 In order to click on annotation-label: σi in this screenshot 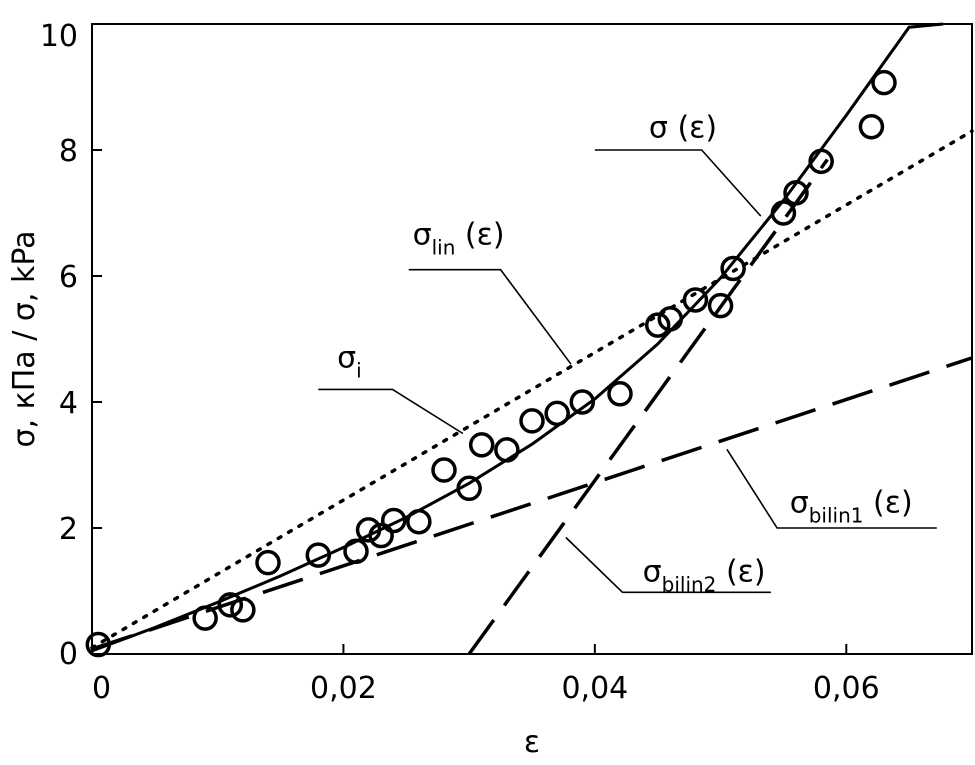, I will do `click(349, 361)`.